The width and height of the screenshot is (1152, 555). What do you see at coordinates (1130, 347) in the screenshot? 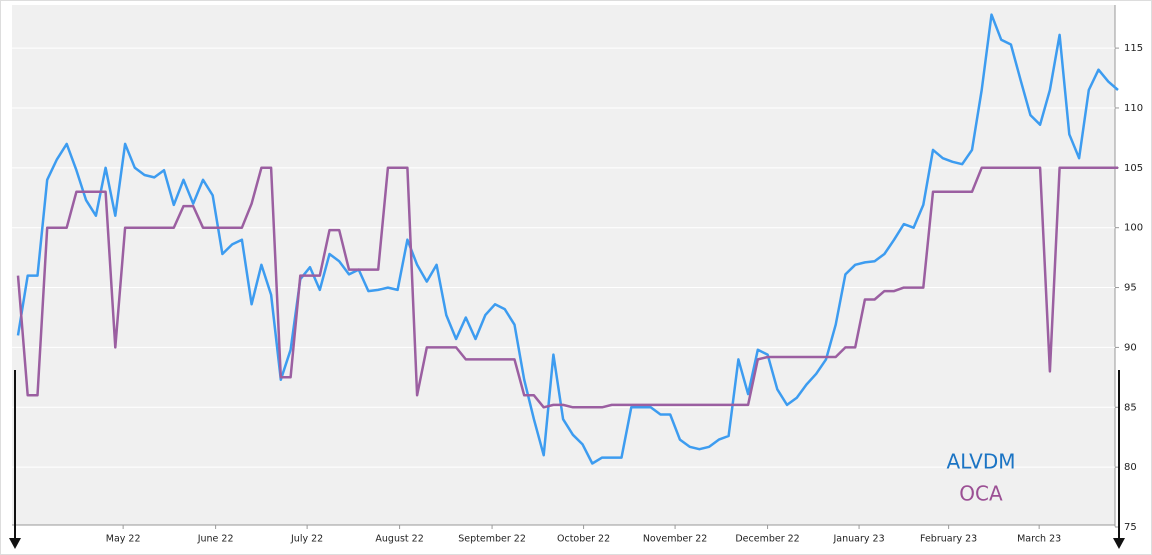
I see `y-tick-label: 90` at bounding box center [1130, 347].